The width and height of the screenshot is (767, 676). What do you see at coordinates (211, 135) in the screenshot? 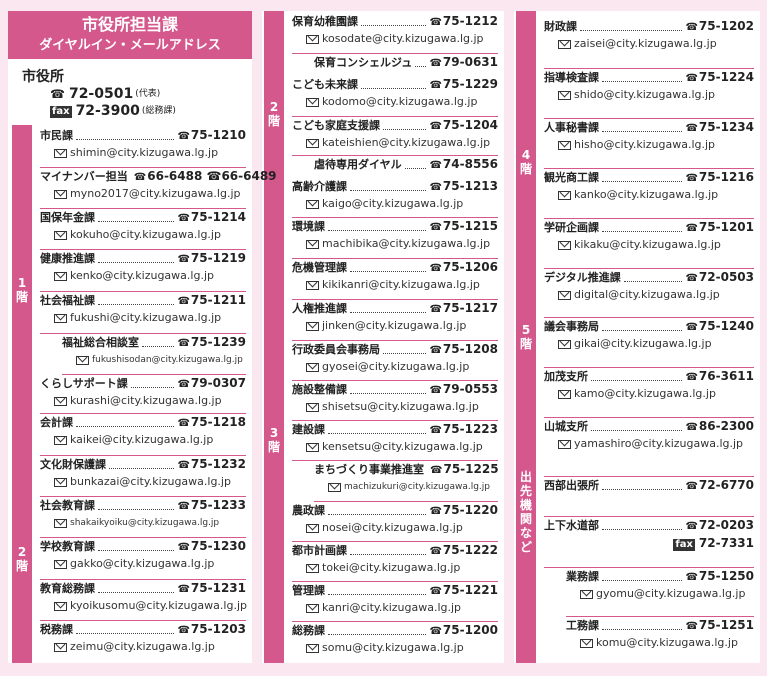
I see `phone-number: ☎75-1210` at bounding box center [211, 135].